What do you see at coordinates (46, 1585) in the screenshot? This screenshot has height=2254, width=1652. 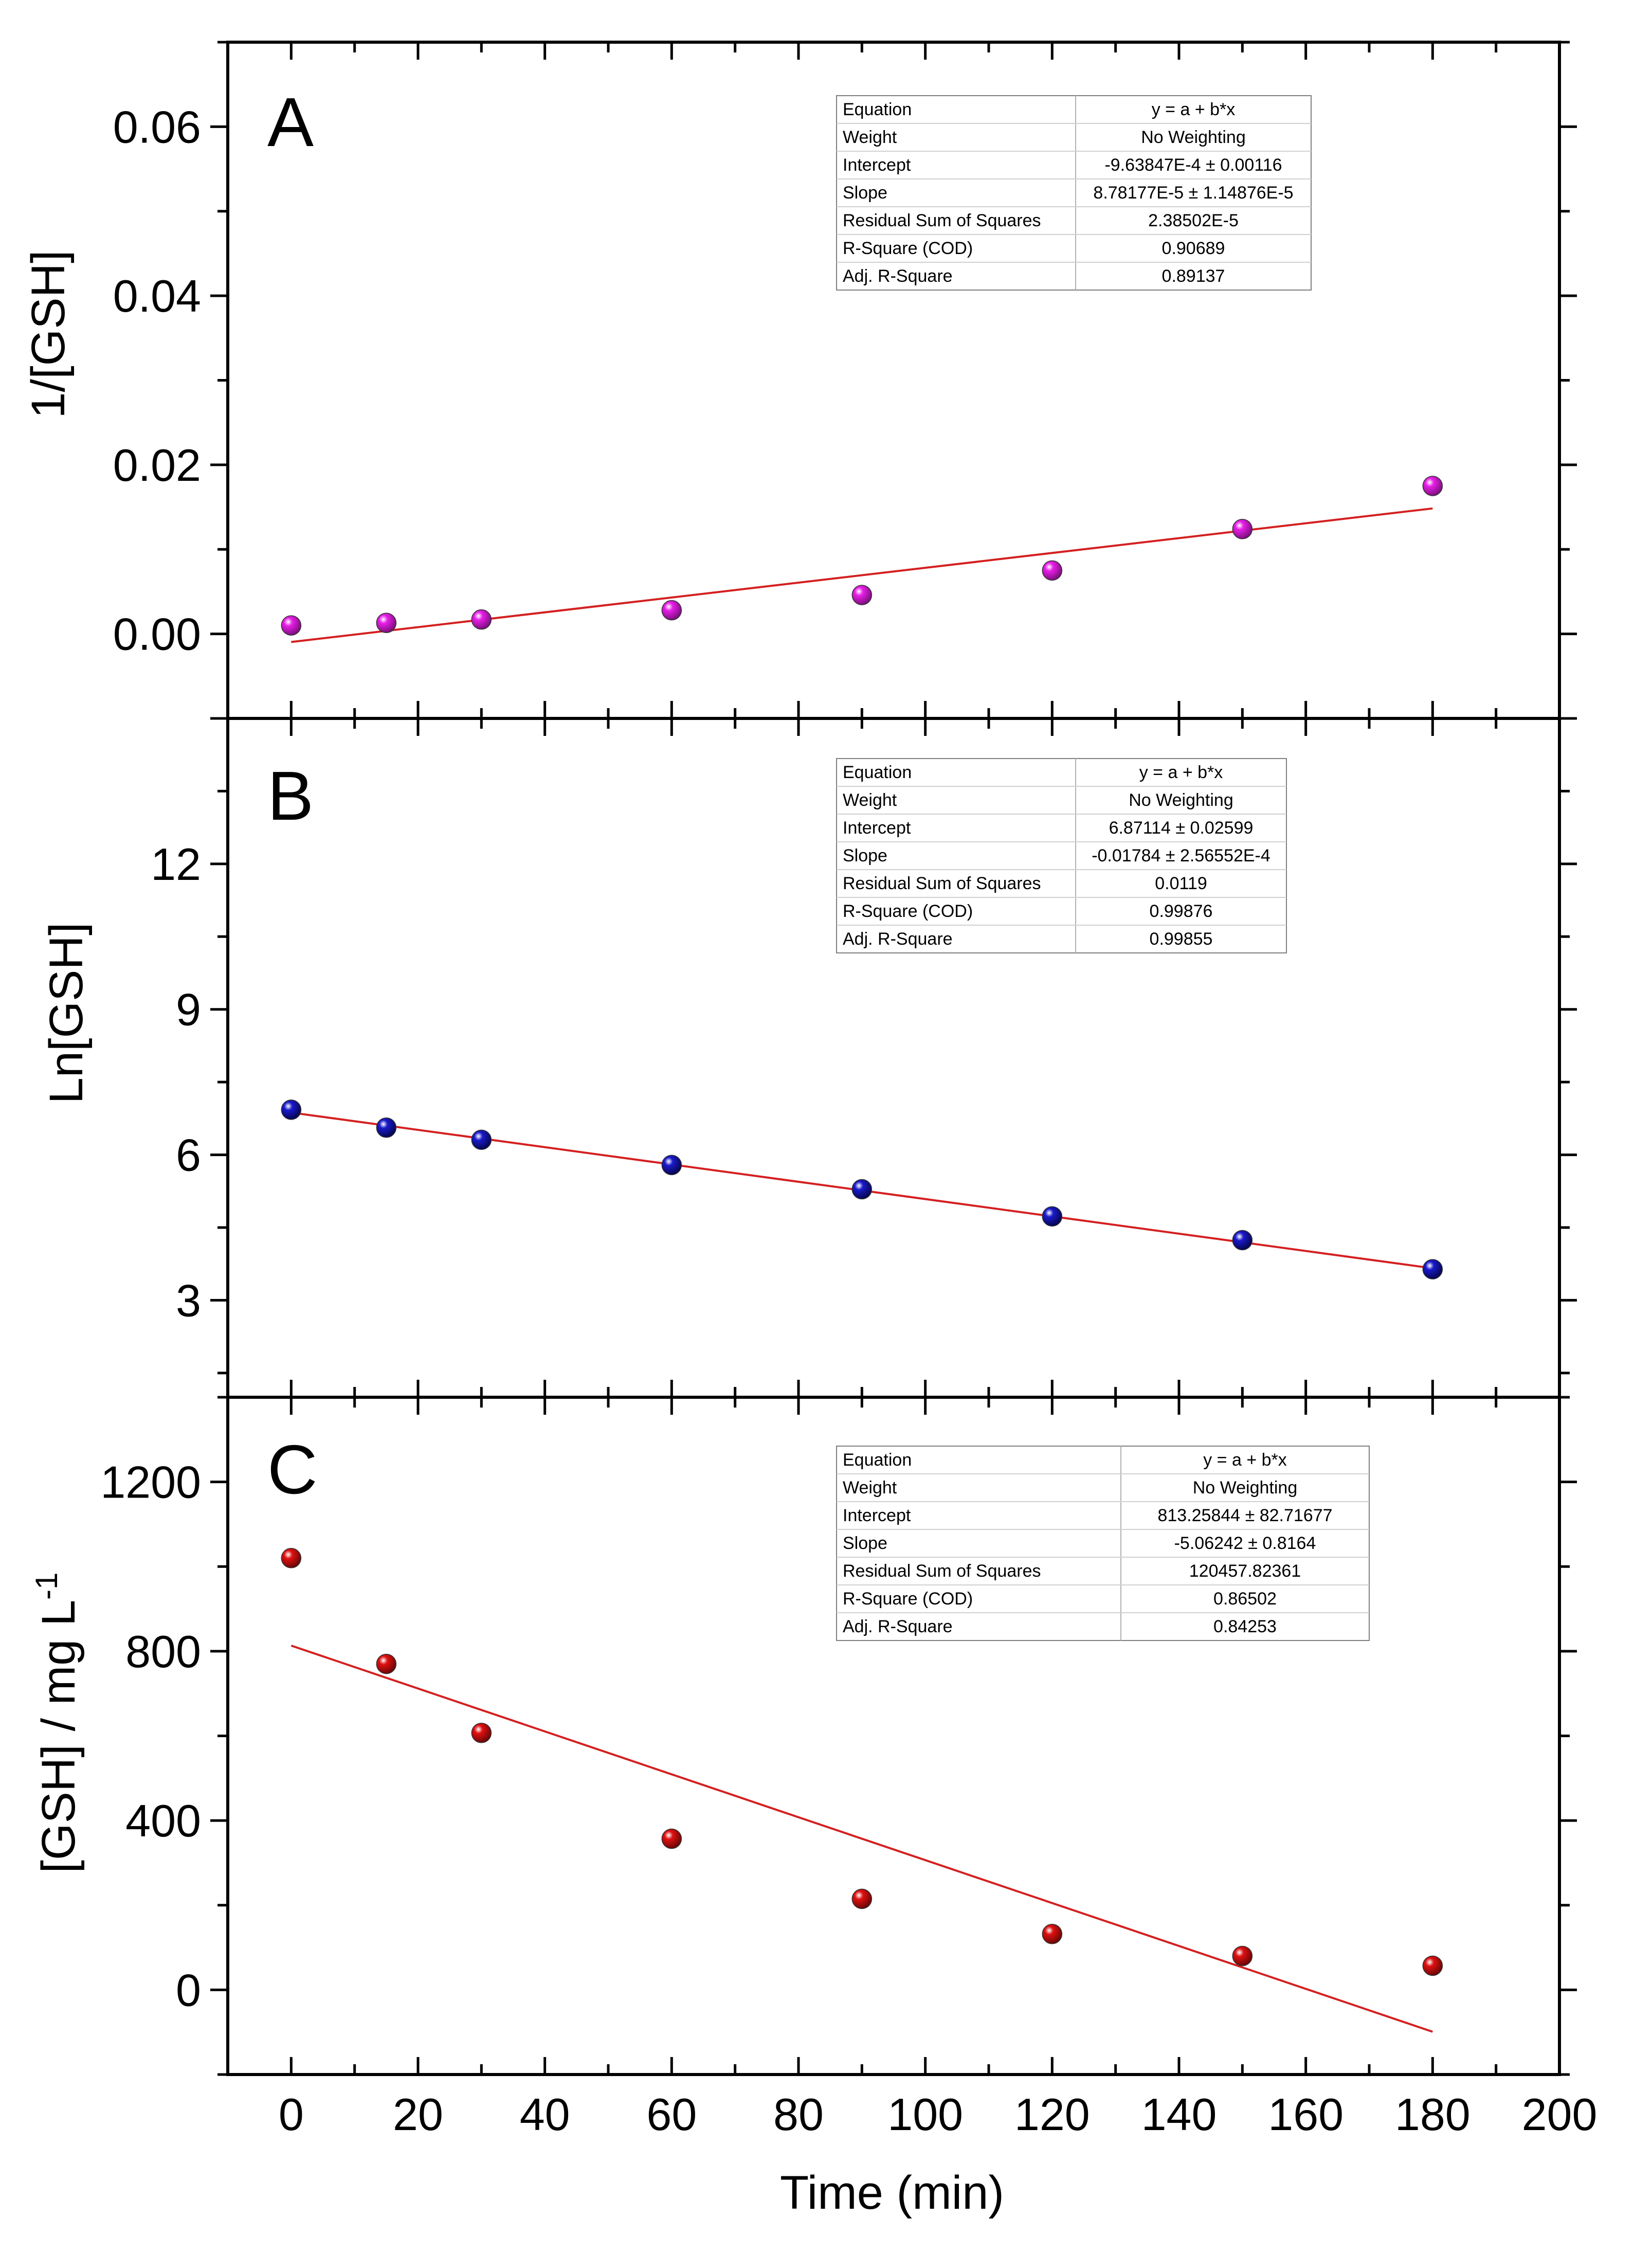 I see `y-axis-label-superscript: -1` at bounding box center [46, 1585].